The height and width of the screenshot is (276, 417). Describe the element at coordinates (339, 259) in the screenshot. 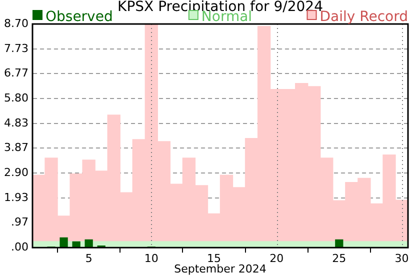

I see `x-tick-label: 25` at that location.